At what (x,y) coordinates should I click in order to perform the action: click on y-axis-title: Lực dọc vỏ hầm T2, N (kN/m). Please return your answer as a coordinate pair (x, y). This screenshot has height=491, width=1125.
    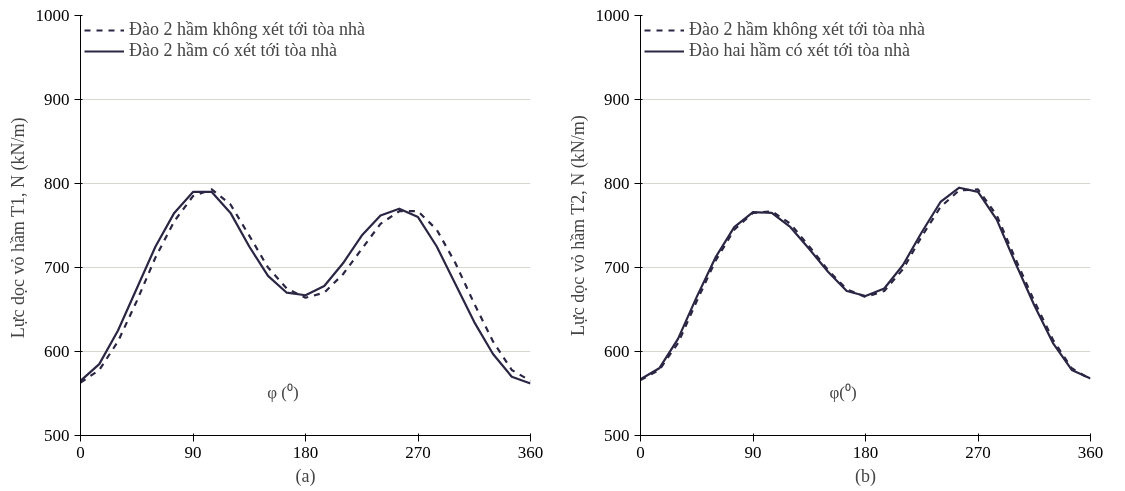
    Looking at the image, I should click on (578, 226).